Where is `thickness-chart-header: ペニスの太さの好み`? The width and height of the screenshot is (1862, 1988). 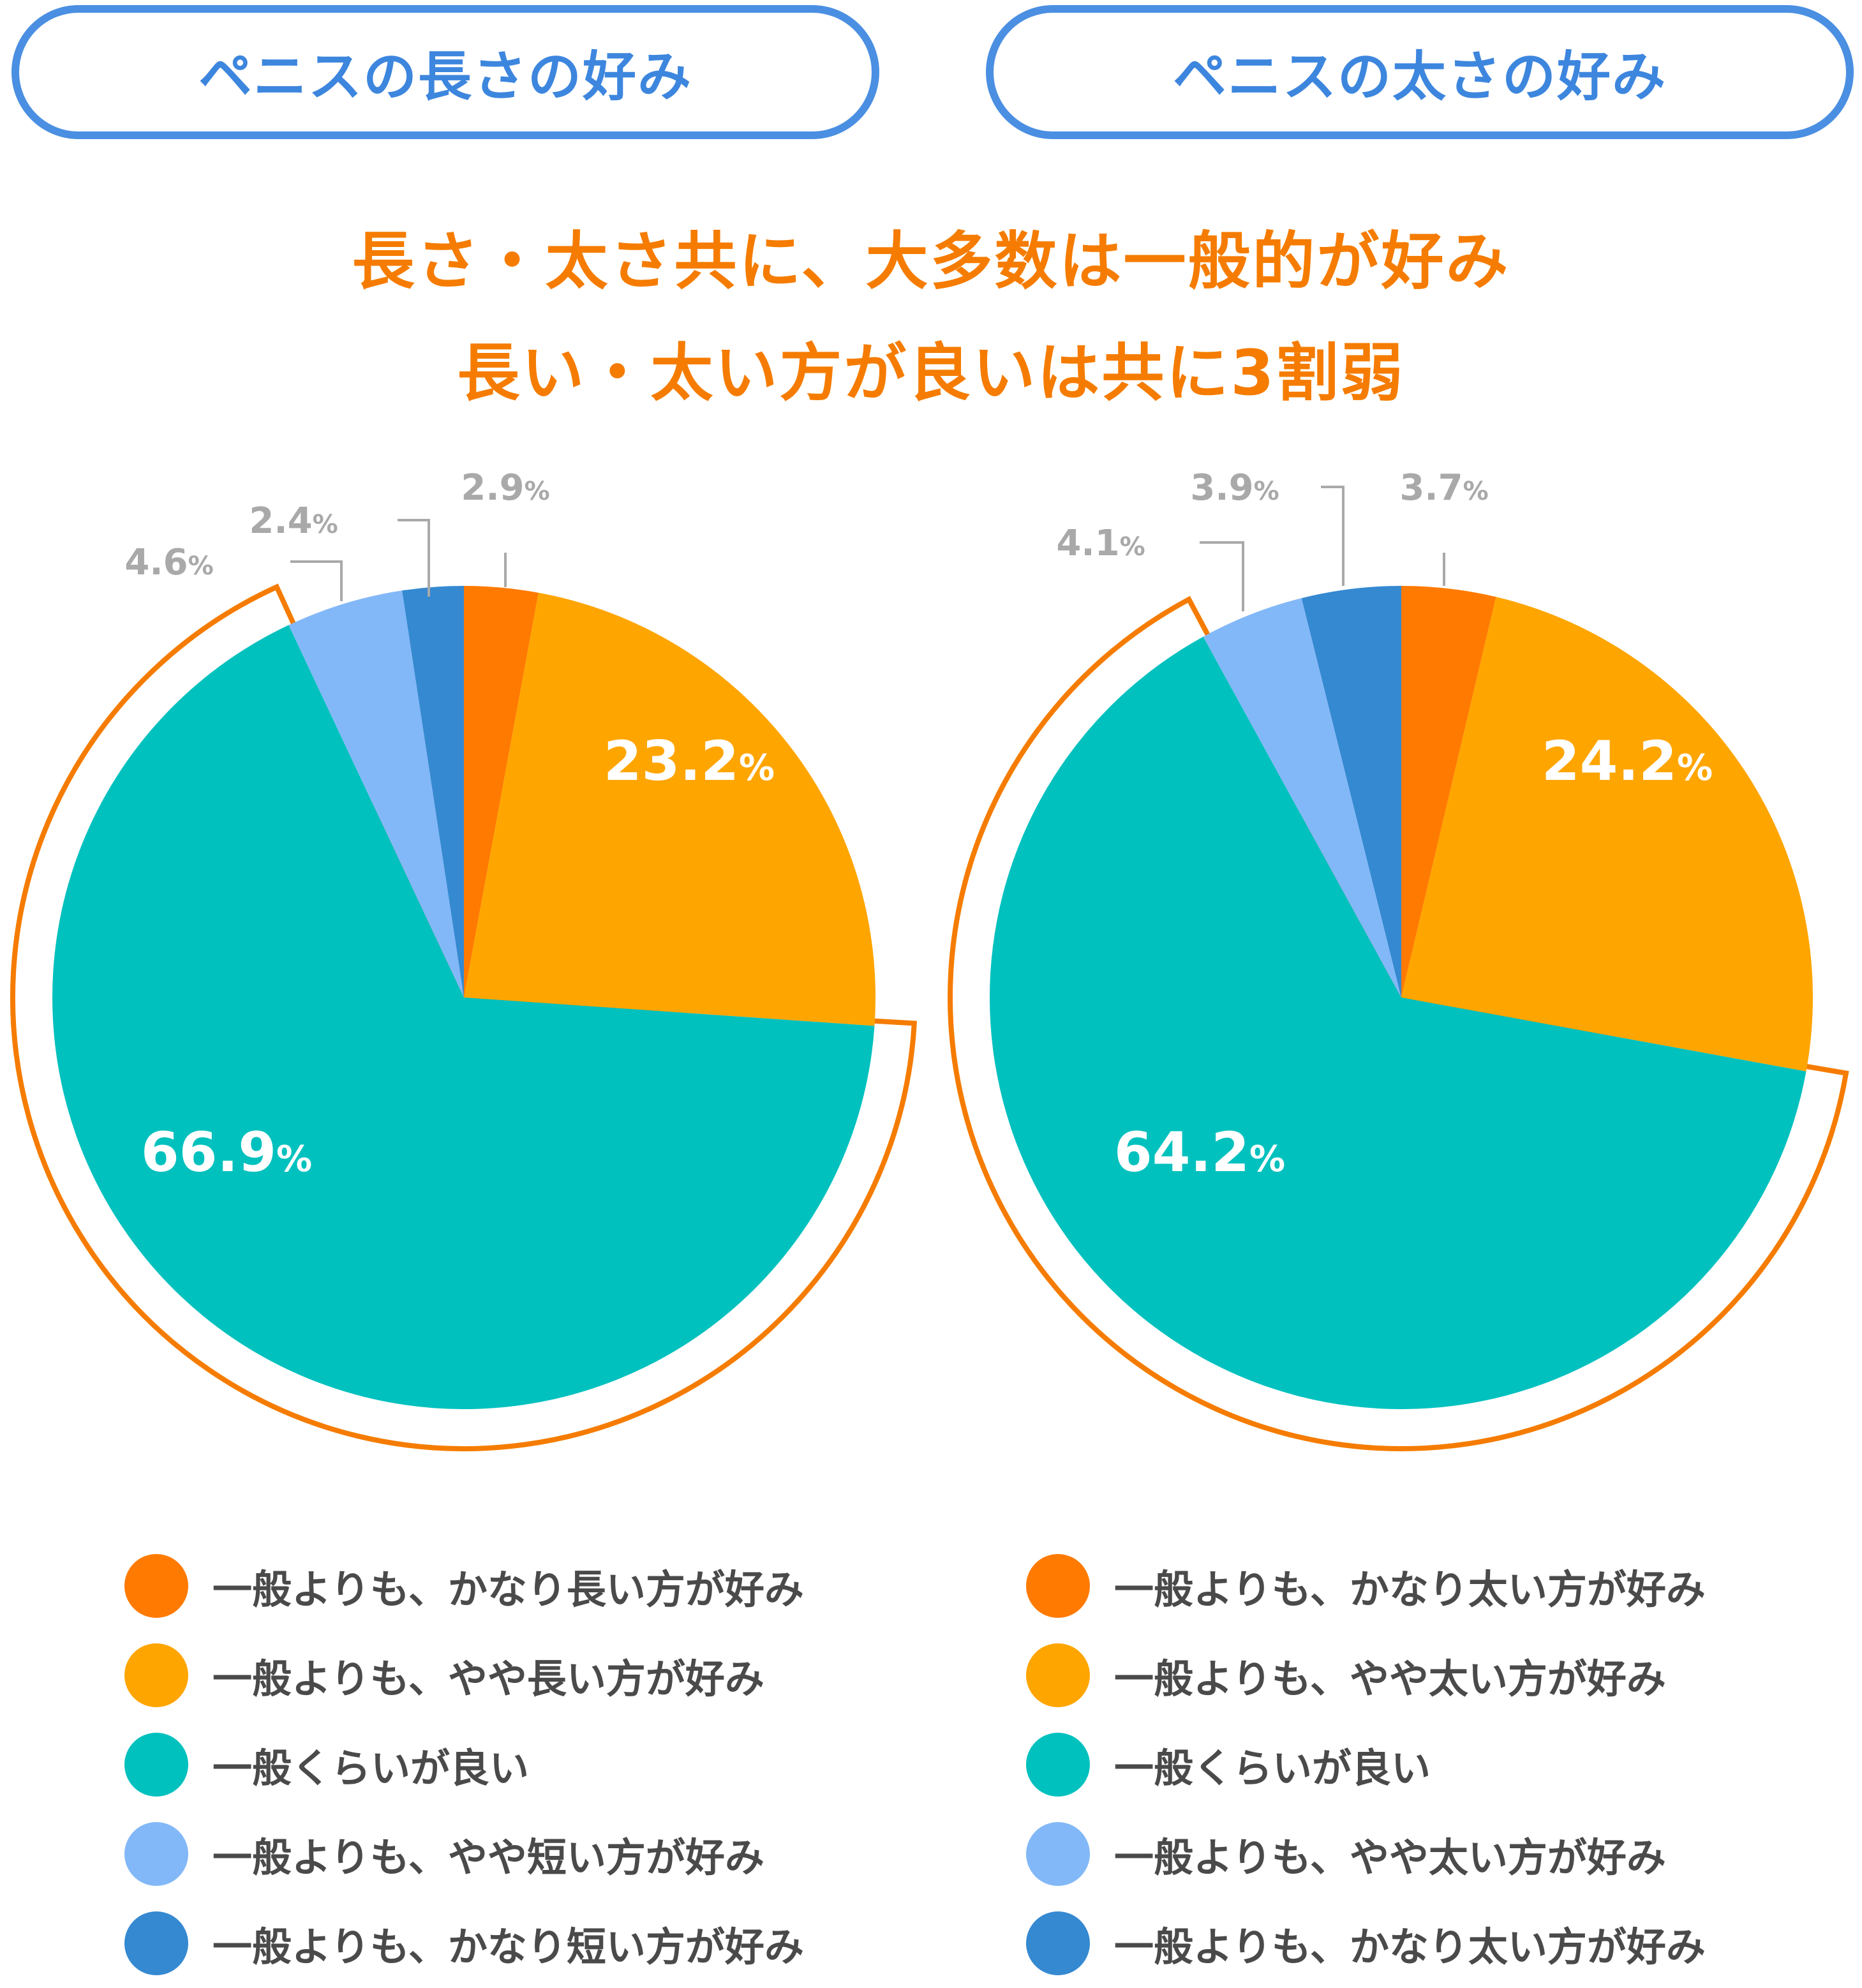
thickness-chart-header: ペニスの太さの好み is located at coordinates (1420, 72).